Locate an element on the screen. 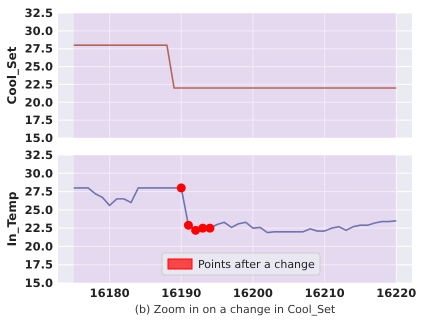 This screenshot has width=423, height=323. y-axis-title: In_Temp is located at coordinates (12, 218).